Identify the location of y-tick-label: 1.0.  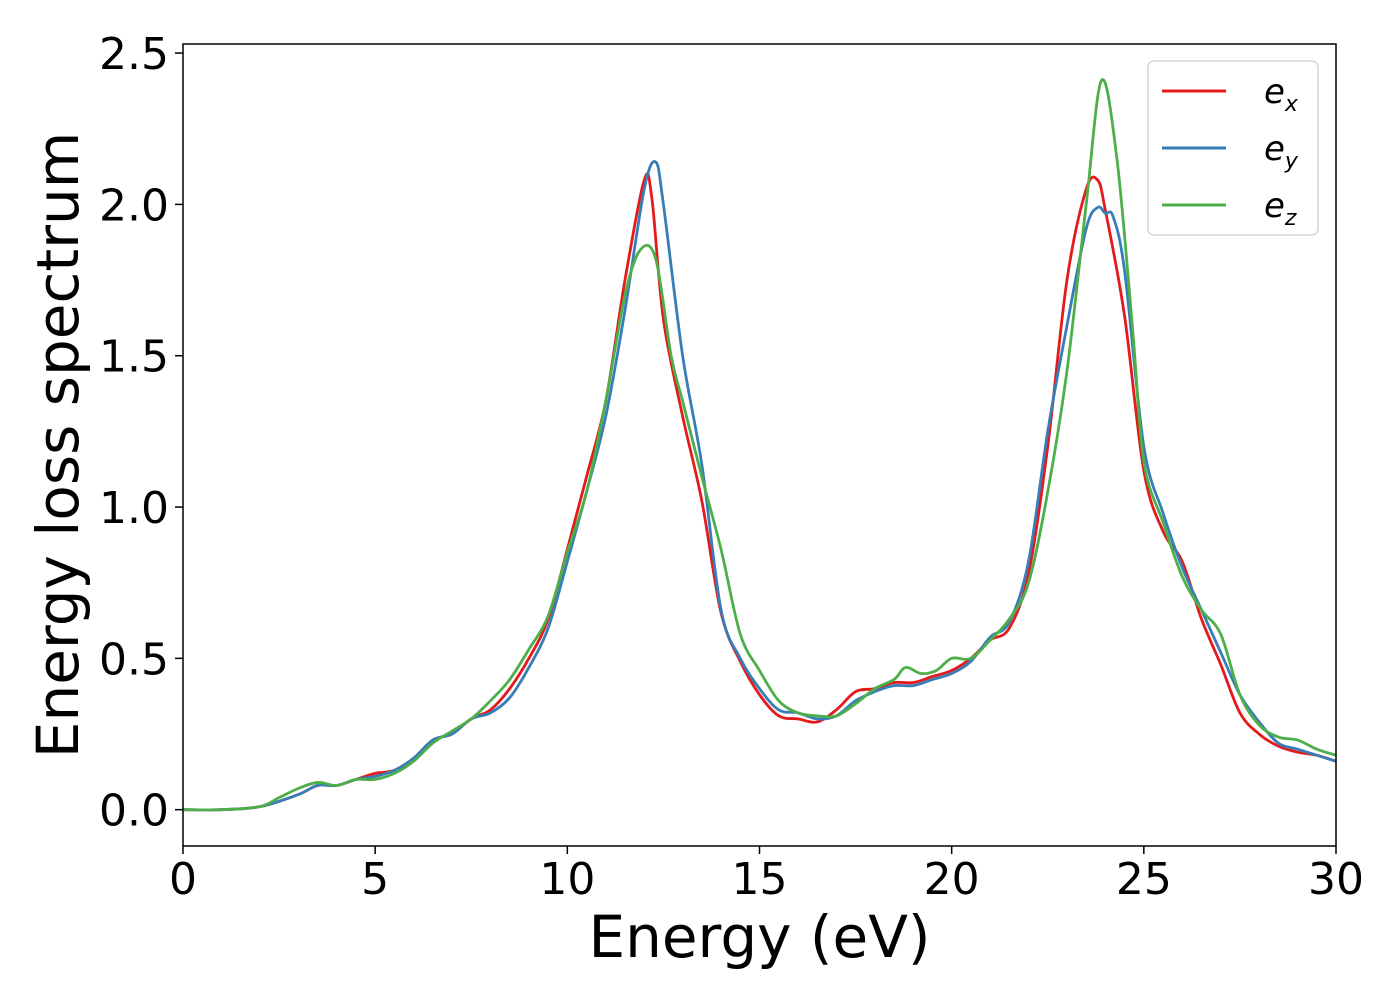
(134, 508).